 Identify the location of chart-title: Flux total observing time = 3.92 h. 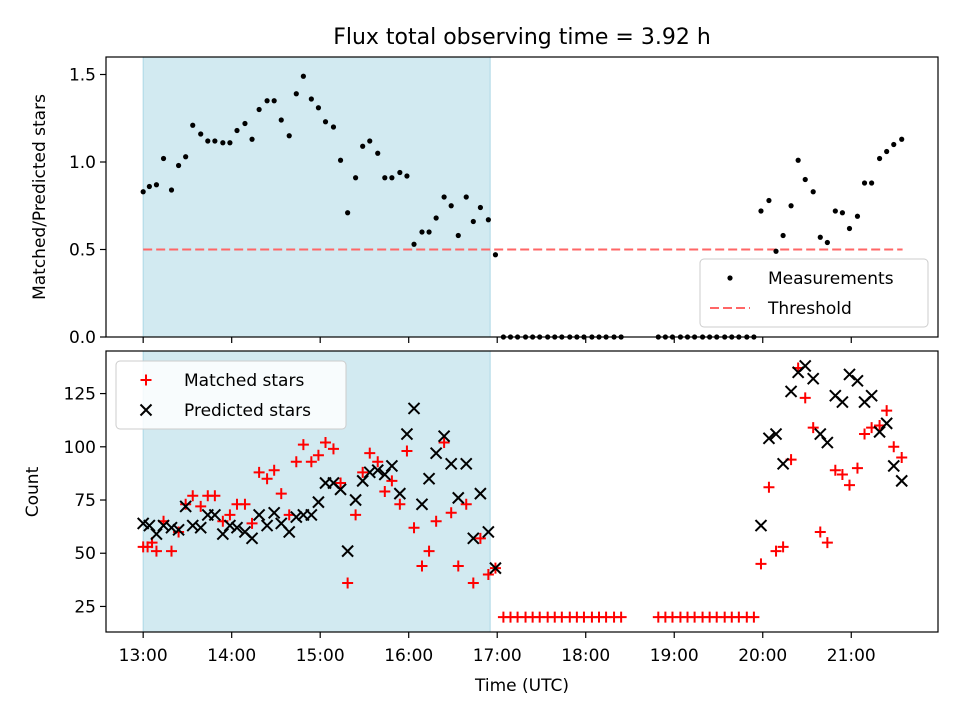
(522, 37).